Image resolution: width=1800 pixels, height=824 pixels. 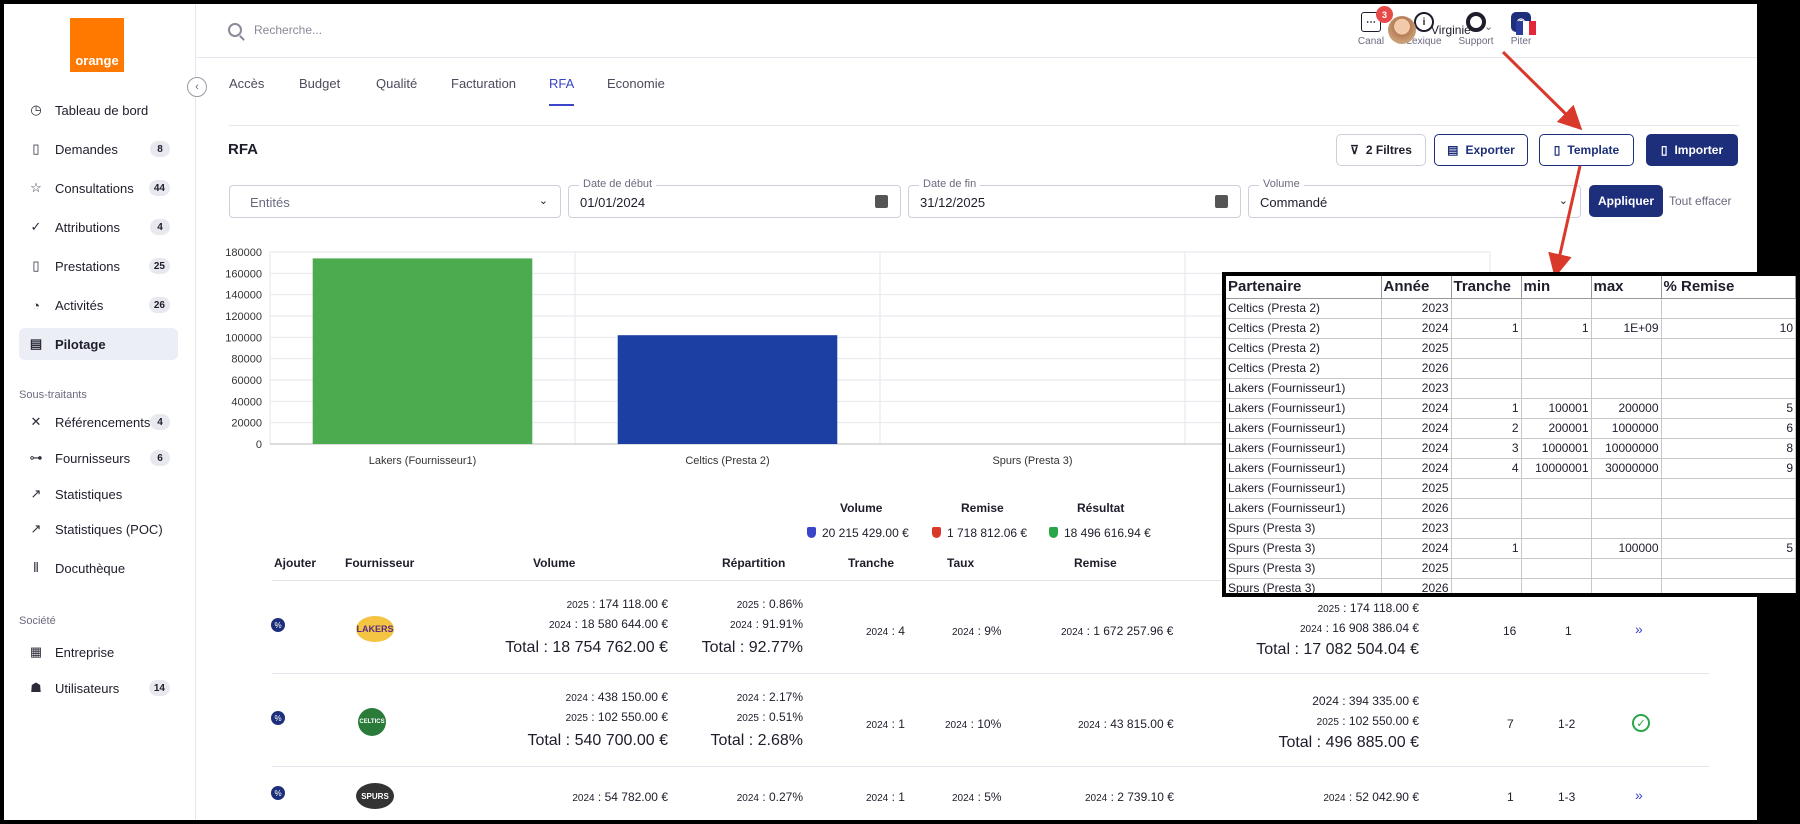 I want to click on filters-button: ⊽ 2 Filtres, so click(x=1381, y=150).